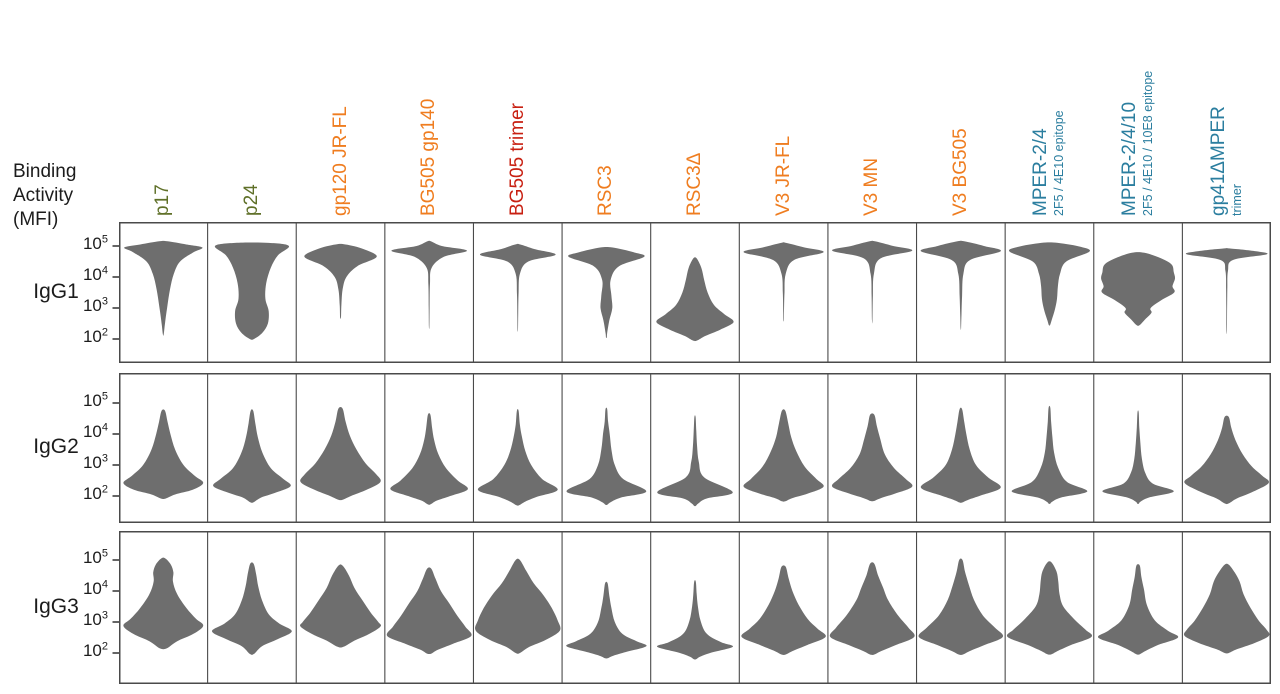 This screenshot has height=694, width=1280. What do you see at coordinates (517, 287) in the screenshot?
I see `violin-IgG1-BG505 trimer` at bounding box center [517, 287].